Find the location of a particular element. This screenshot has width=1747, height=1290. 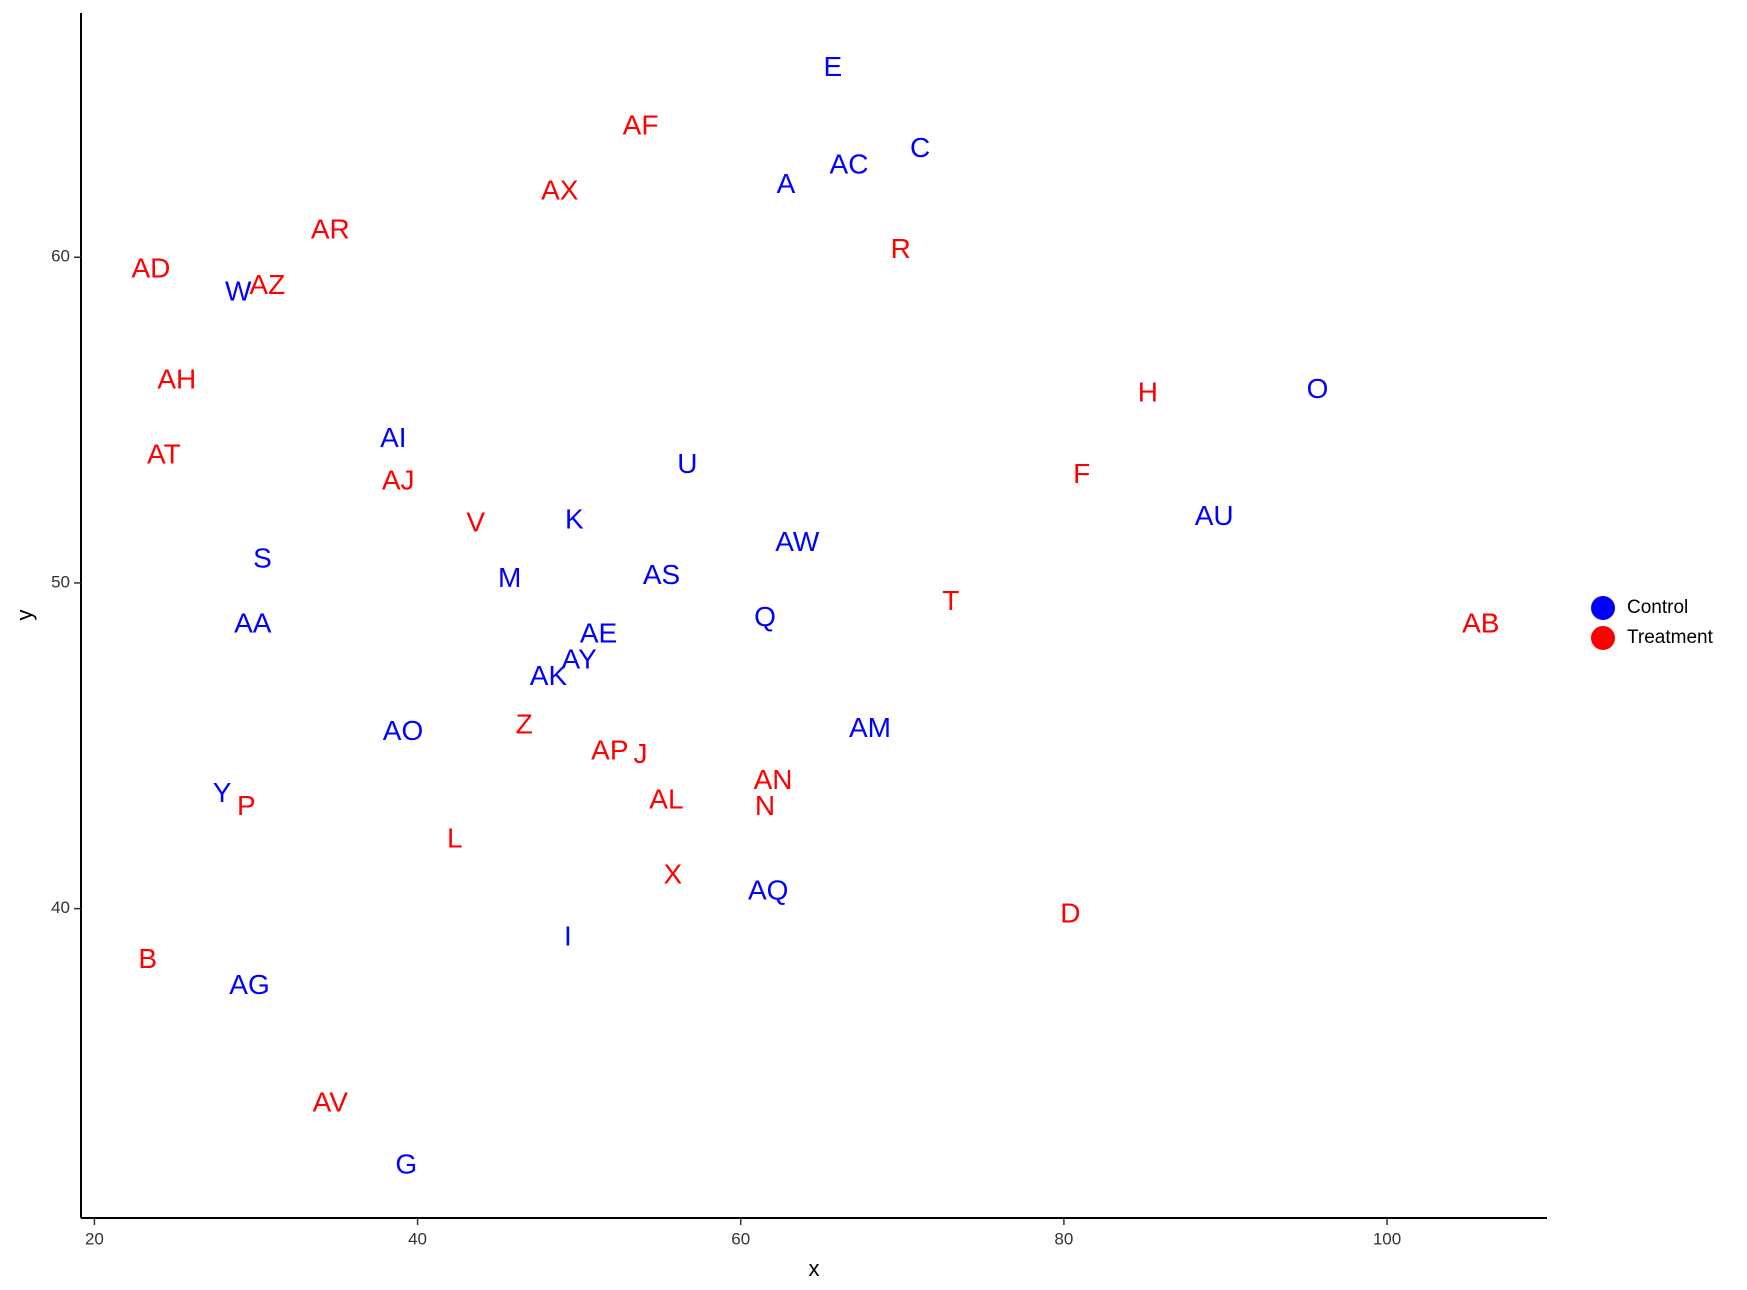

point-label: Q is located at coordinates (765, 616).